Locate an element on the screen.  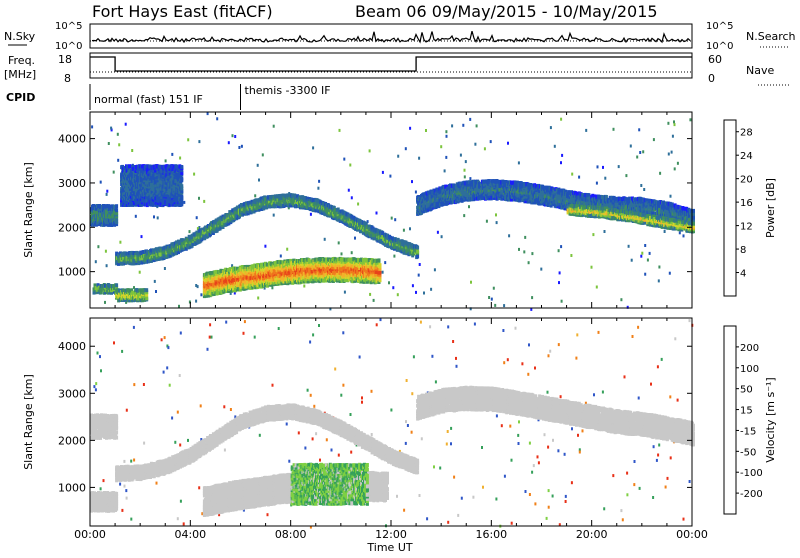
nsky-left-tick-bottom: 10^0 is located at coordinates (68, 46).